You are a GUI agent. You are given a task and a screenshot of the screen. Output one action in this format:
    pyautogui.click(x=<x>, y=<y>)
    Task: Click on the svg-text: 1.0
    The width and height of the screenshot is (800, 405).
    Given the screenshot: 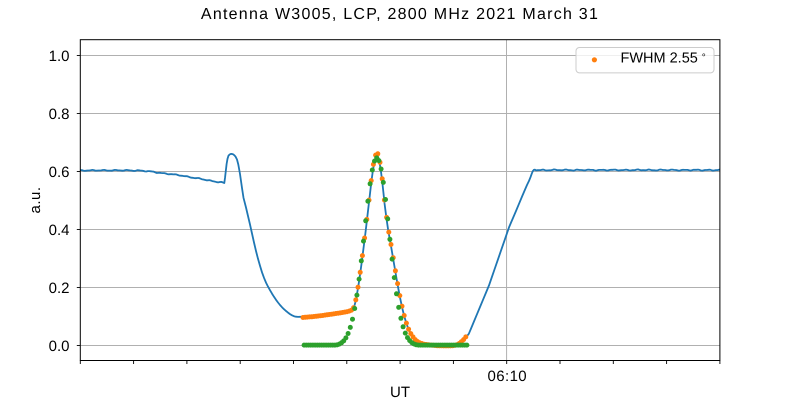 What is the action you would take?
    pyautogui.click(x=59, y=56)
    